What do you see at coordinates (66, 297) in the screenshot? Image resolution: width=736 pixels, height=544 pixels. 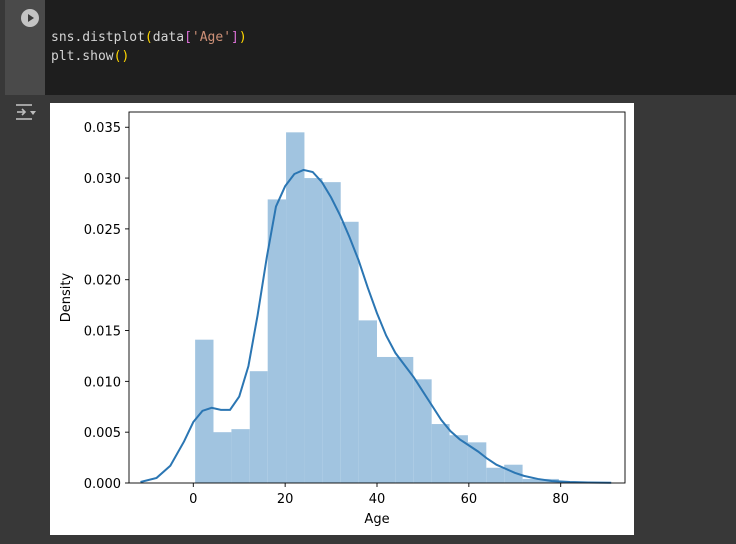 I see `y-axis-label: Density` at bounding box center [66, 297].